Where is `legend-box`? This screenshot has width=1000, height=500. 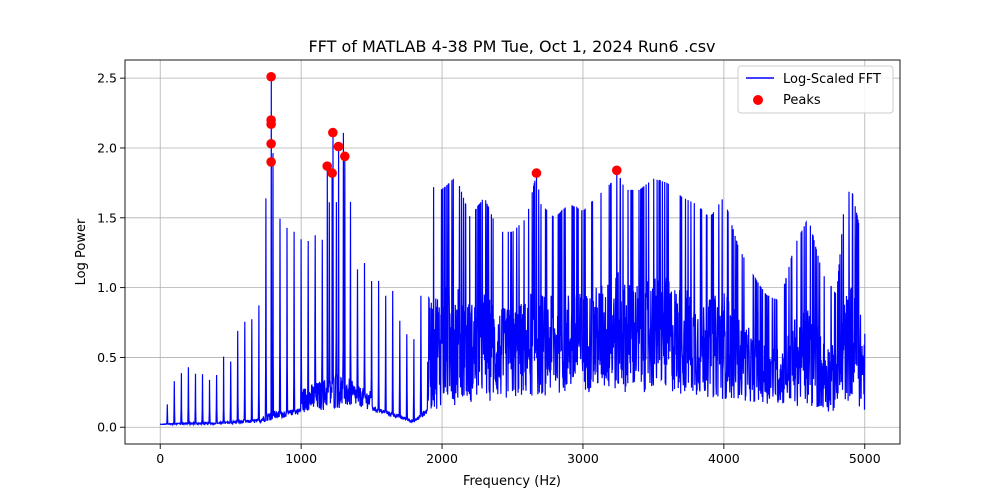
legend-box is located at coordinates (815, 89).